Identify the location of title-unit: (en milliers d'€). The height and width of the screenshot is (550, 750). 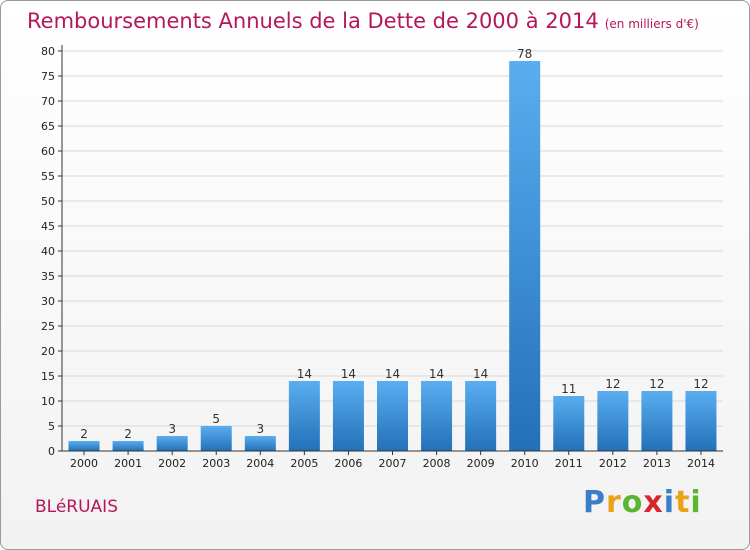
(651, 24).